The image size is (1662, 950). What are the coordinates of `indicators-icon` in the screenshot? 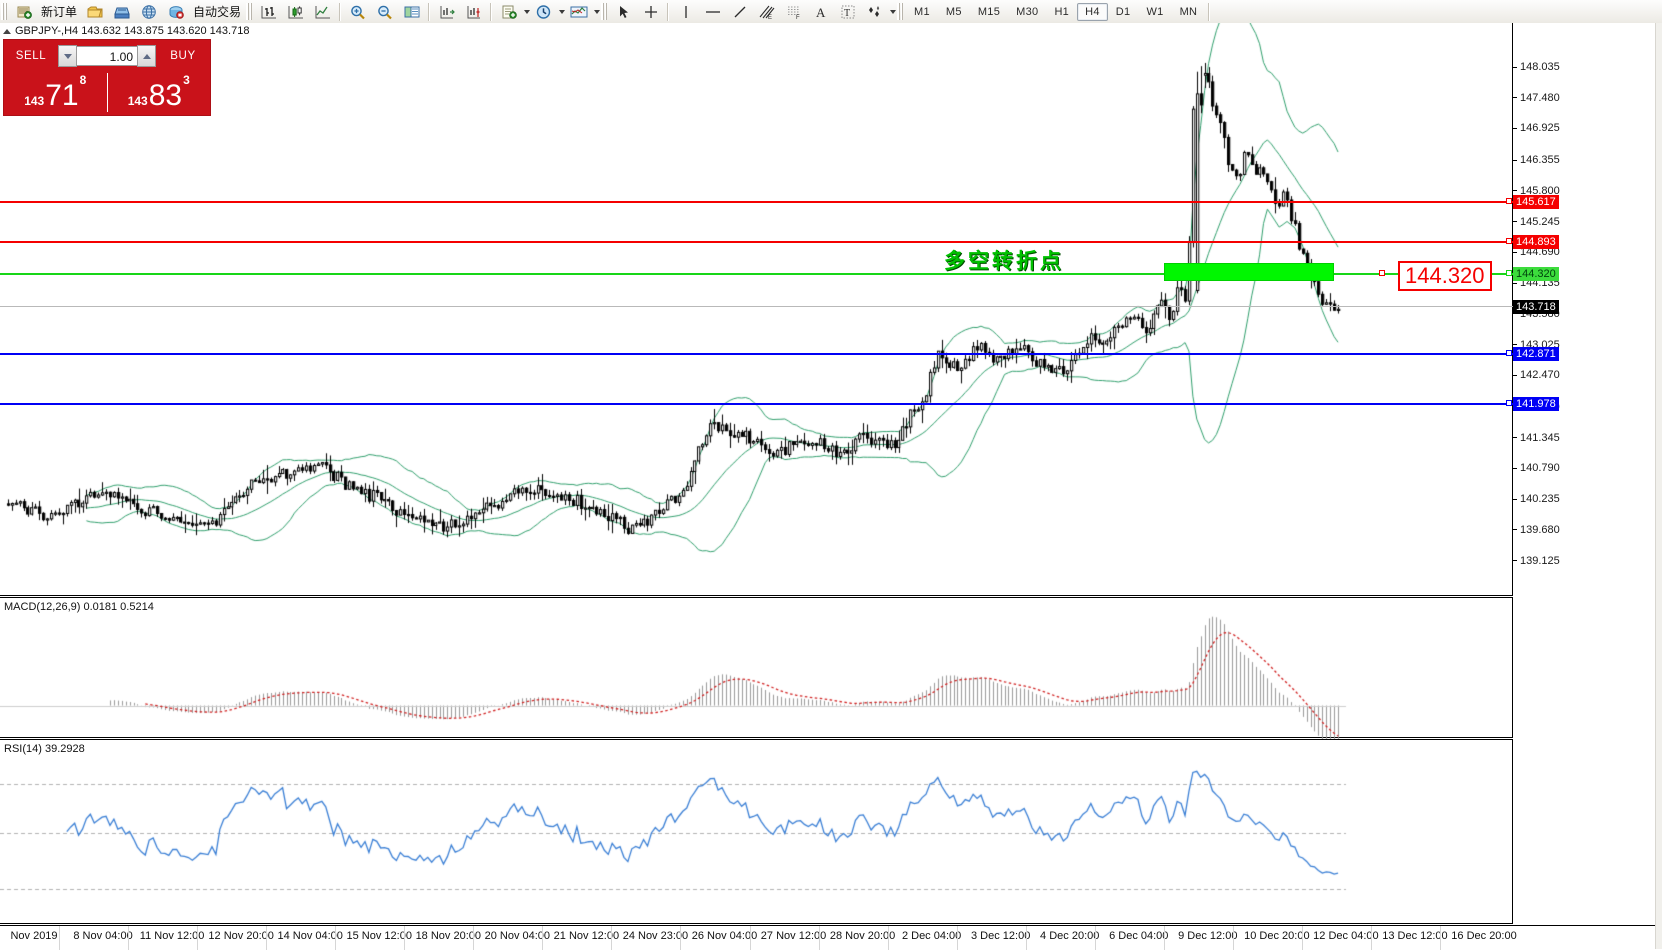 It's located at (578, 11).